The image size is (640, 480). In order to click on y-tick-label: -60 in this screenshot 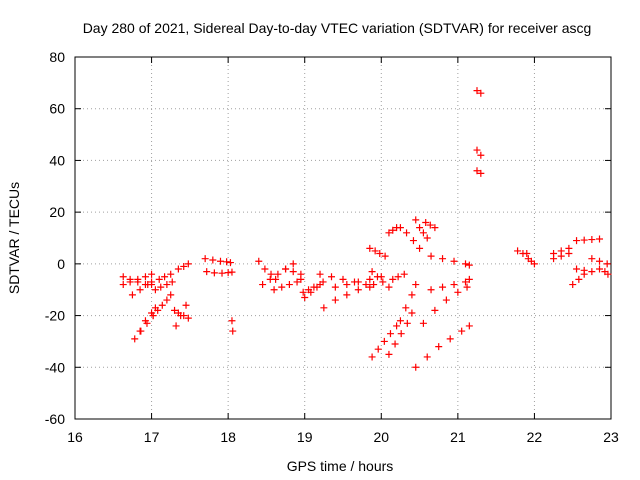, I will do `click(55, 419)`.